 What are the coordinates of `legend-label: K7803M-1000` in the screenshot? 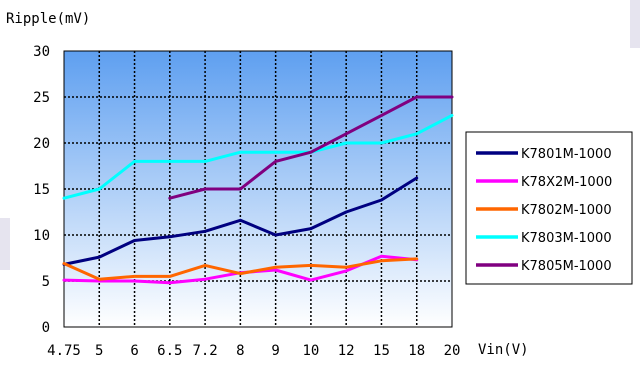 It's located at (566, 238).